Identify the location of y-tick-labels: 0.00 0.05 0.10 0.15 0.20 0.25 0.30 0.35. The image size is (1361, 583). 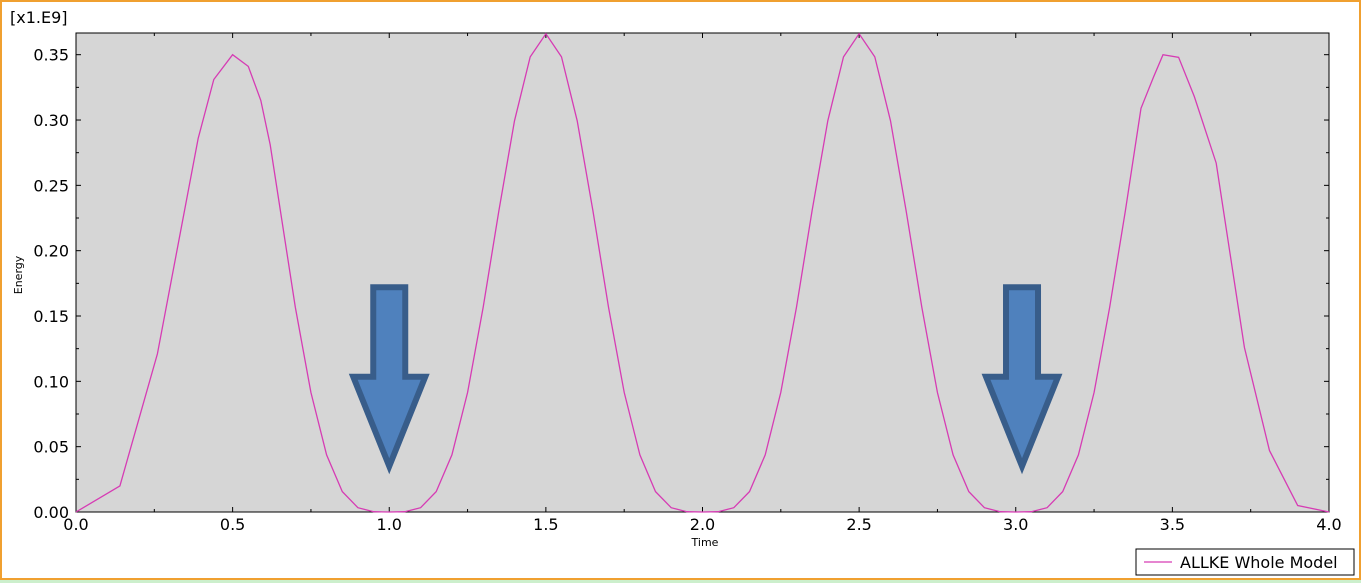
(51, 284).